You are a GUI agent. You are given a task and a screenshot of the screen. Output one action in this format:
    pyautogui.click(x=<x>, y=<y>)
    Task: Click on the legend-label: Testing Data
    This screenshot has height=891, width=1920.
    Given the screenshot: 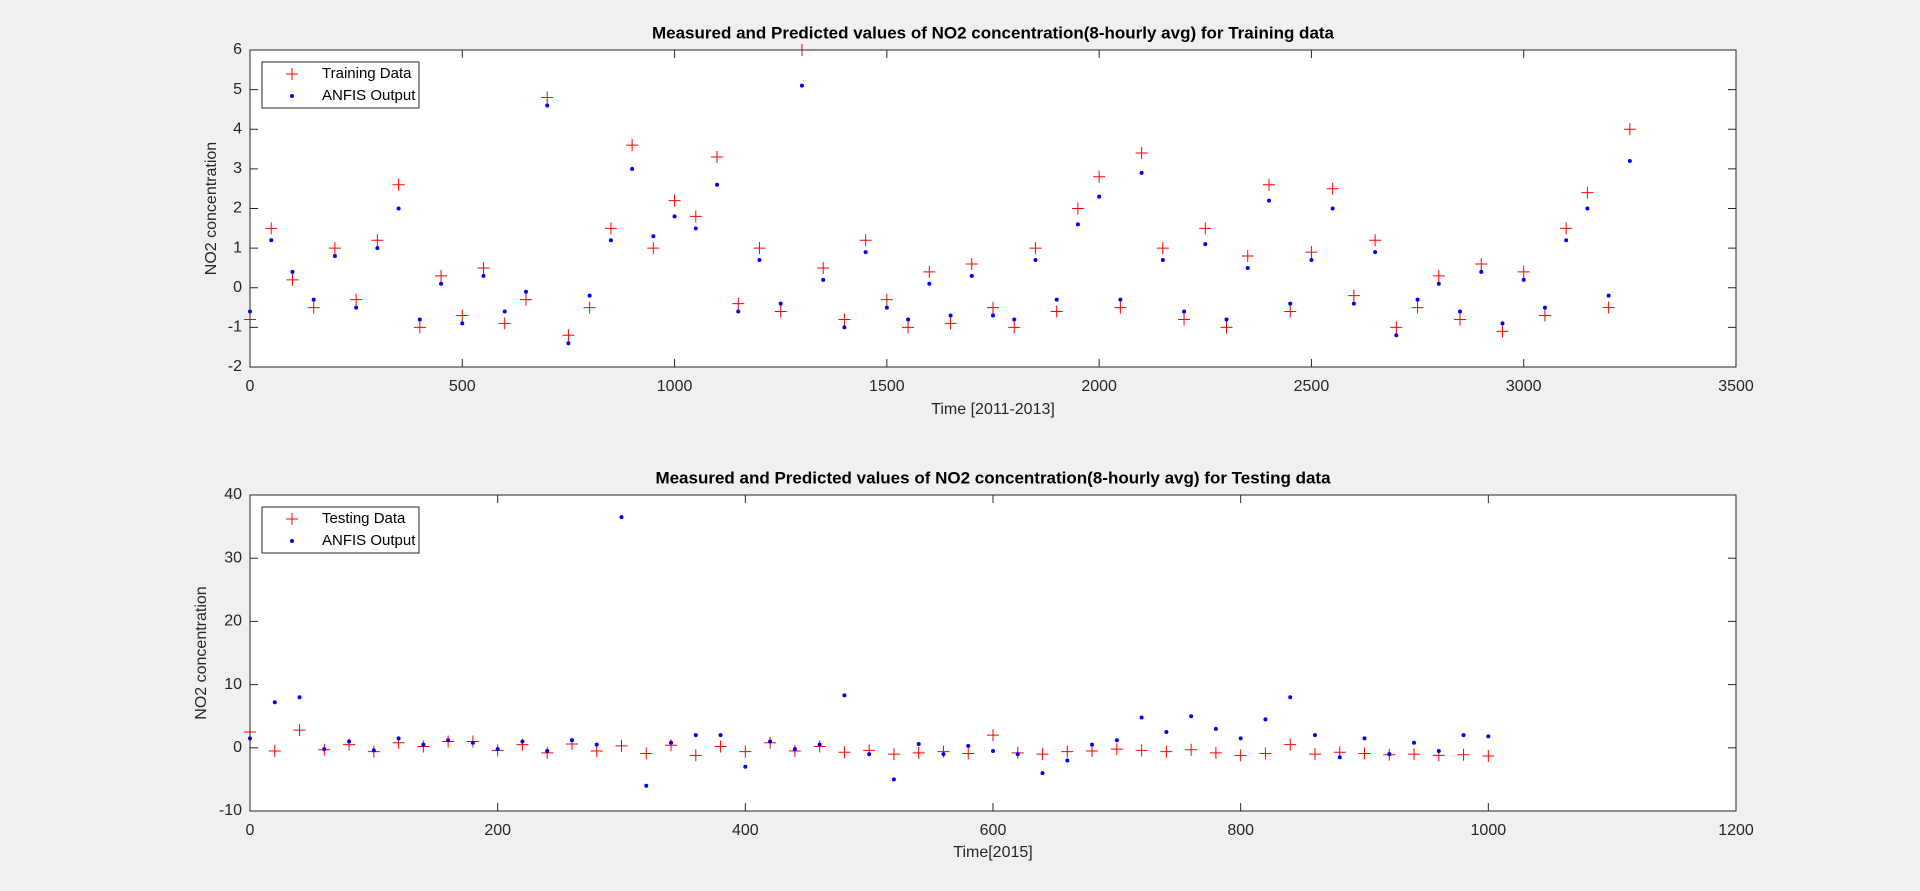 What is the action you would take?
    pyautogui.click(x=364, y=518)
    